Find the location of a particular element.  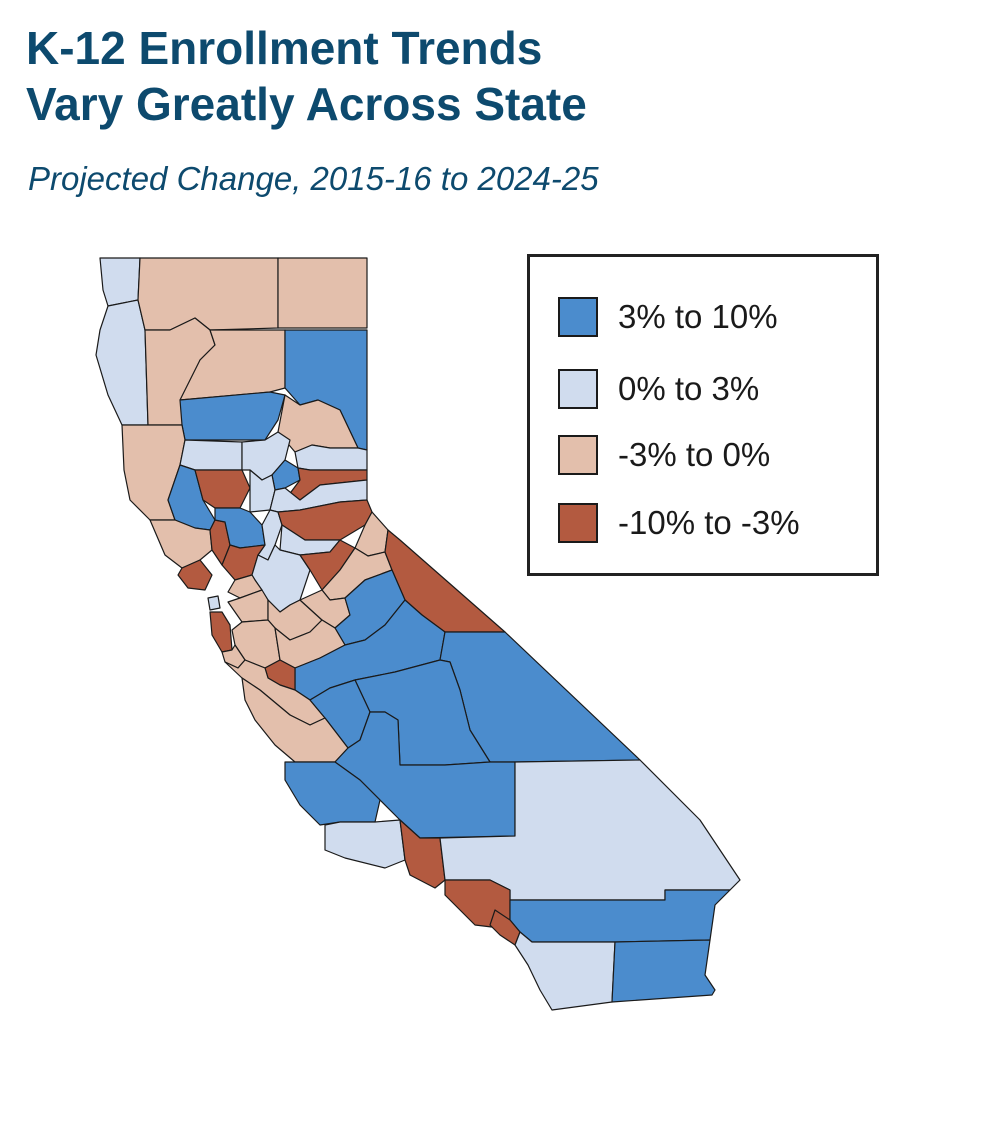

legend-label: 3% to 10% is located at coordinates (698, 316).